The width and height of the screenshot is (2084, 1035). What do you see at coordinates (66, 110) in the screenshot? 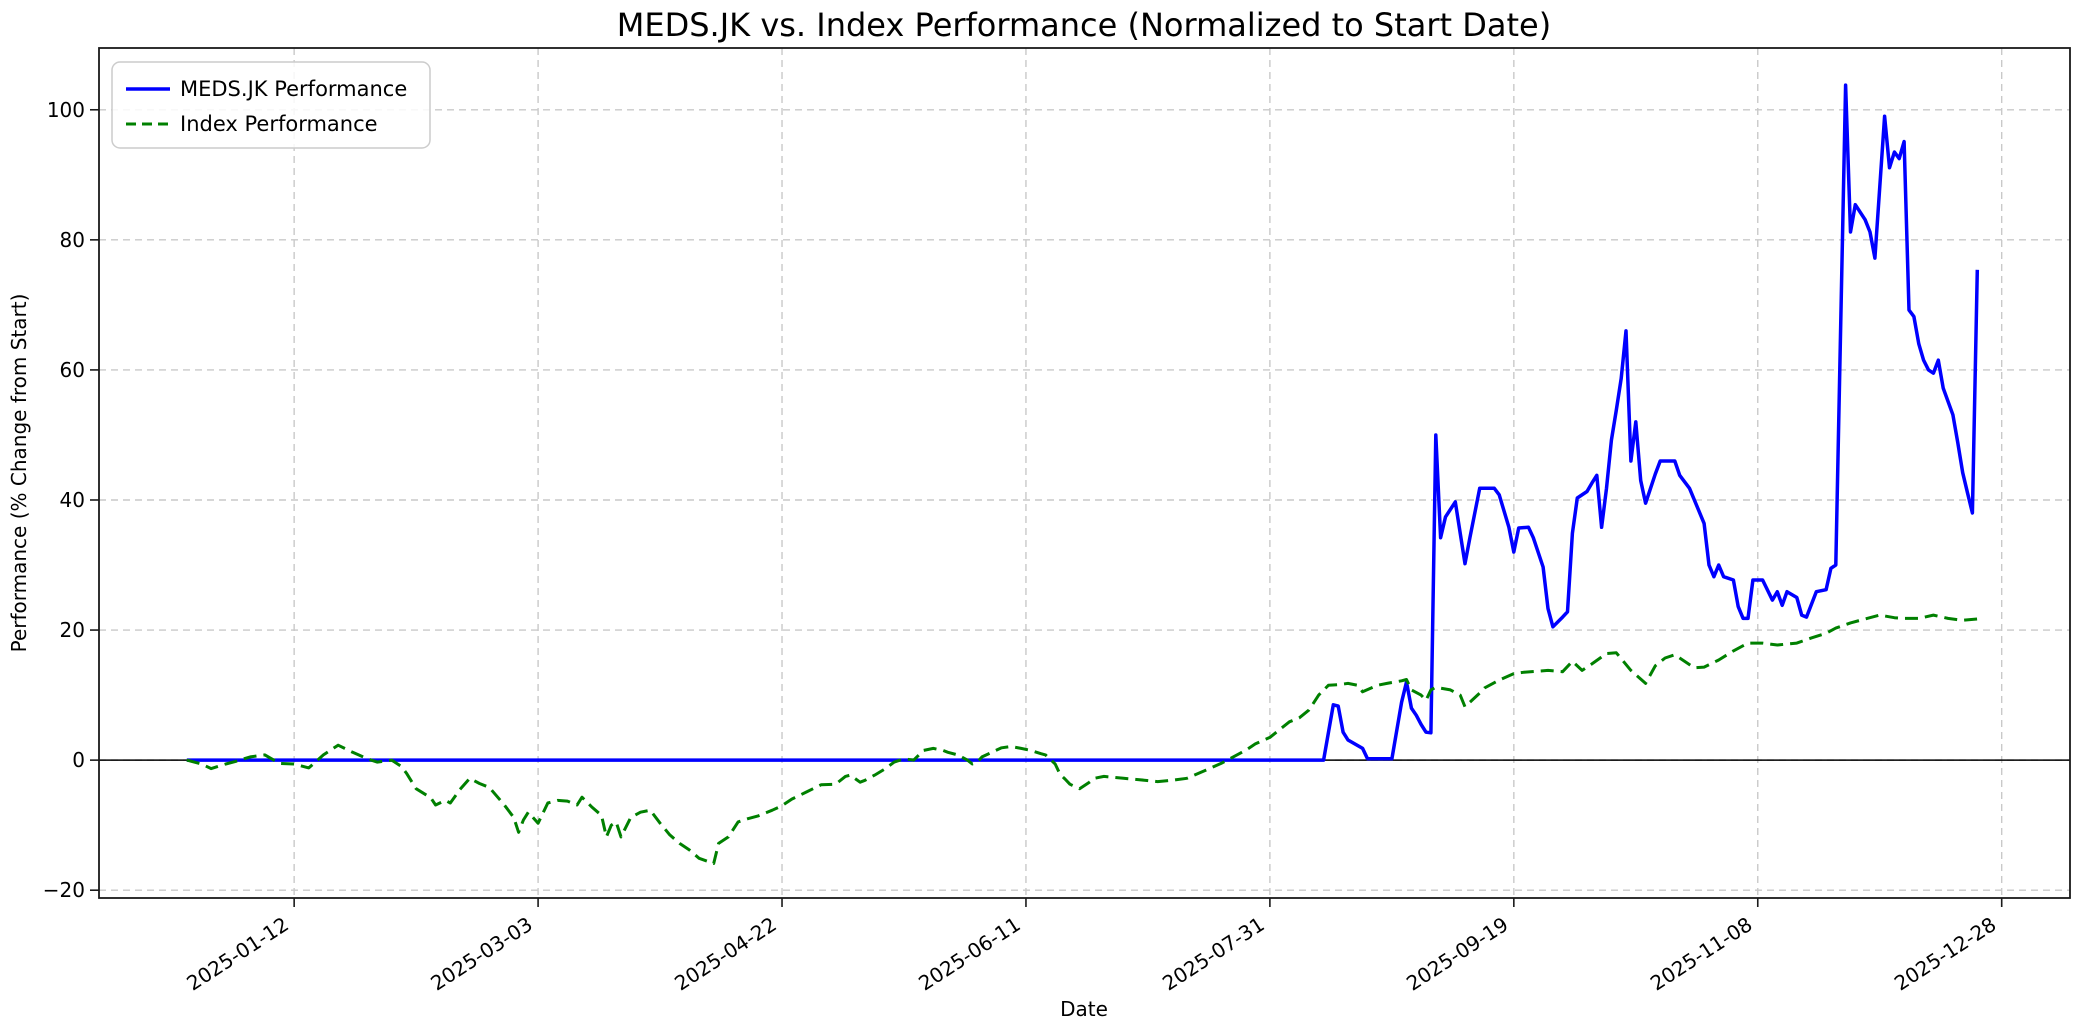
I see `y-tick-label: 100` at bounding box center [66, 110].